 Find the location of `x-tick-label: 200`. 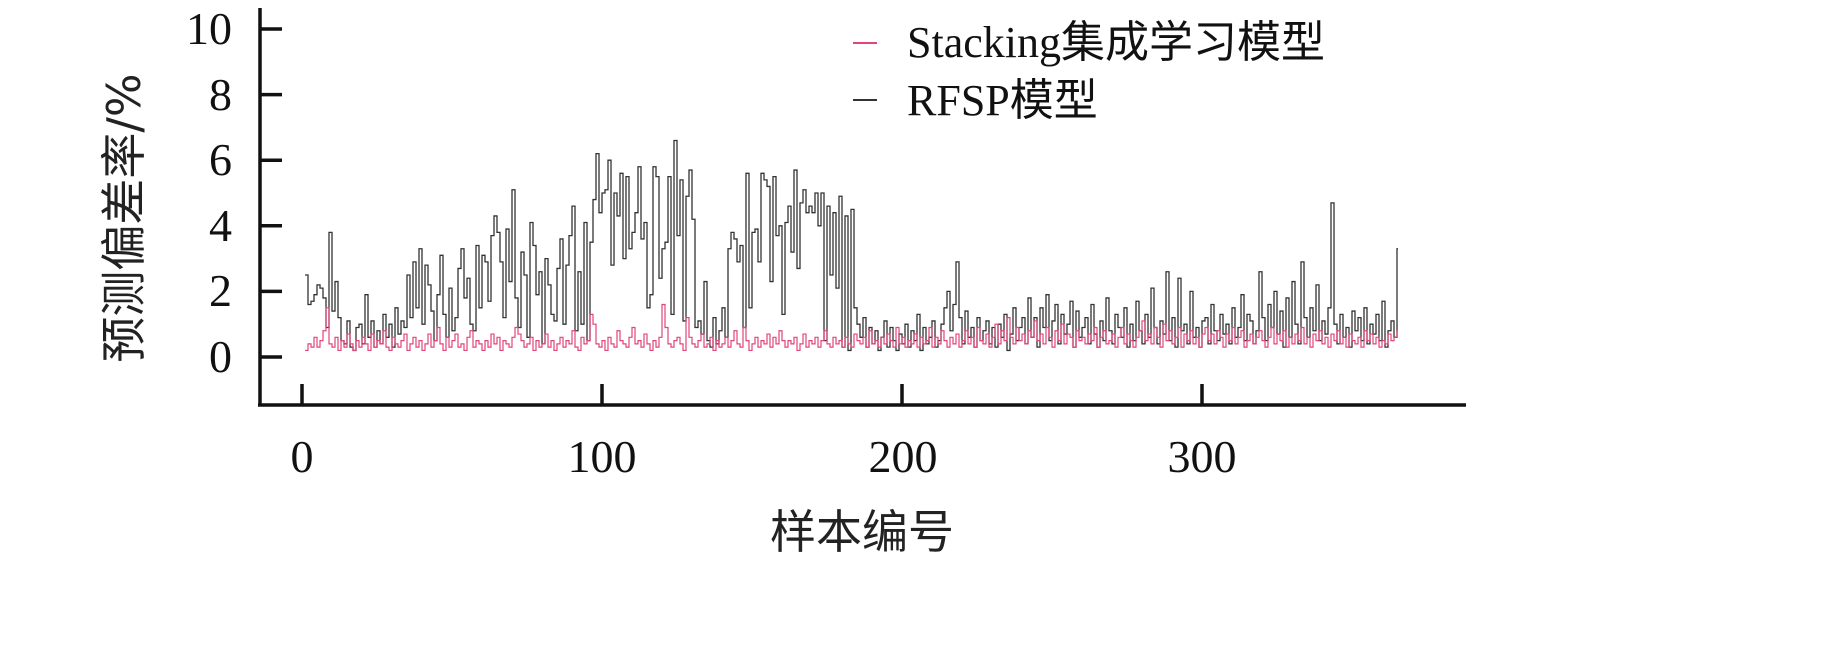

x-tick-label: 200 is located at coordinates (903, 456).